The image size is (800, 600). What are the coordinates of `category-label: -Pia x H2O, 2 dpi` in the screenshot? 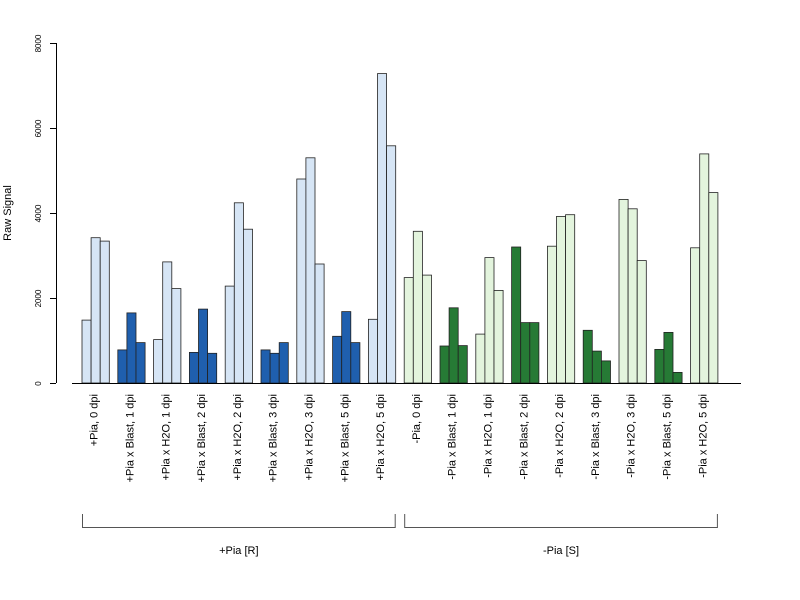 It's located at (560, 436).